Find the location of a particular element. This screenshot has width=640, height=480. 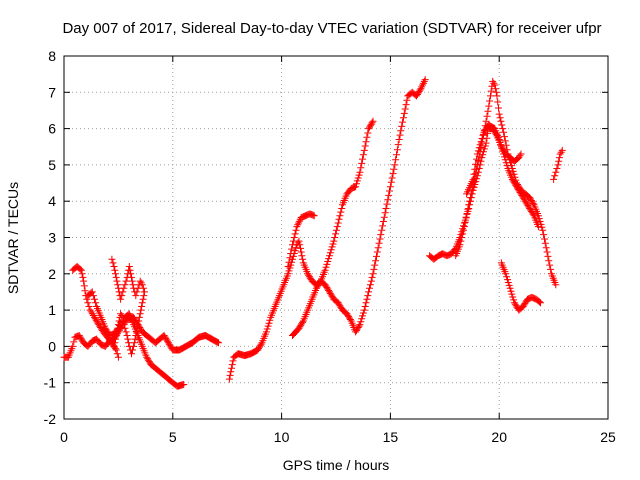

y-tick-label: 8 is located at coordinates (52, 56).